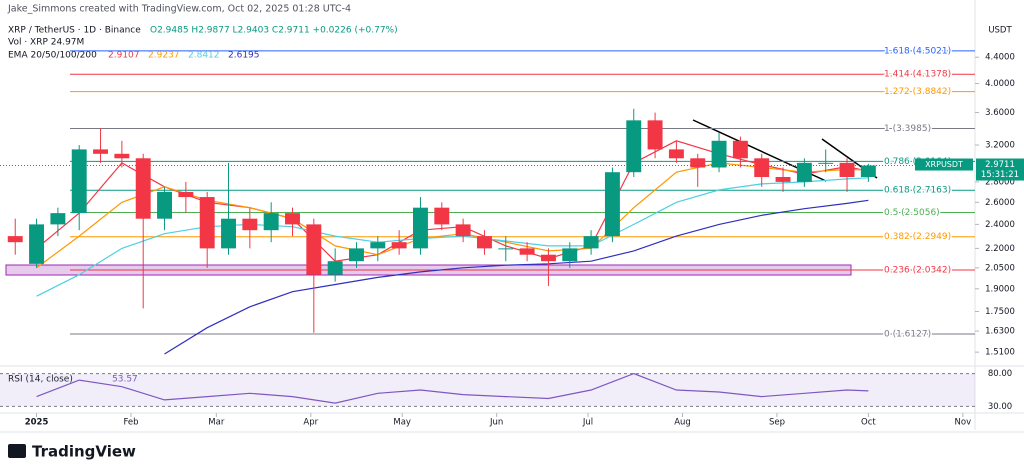  What do you see at coordinates (402, 423) in the screenshot?
I see `x-tick-label: May` at bounding box center [402, 423].